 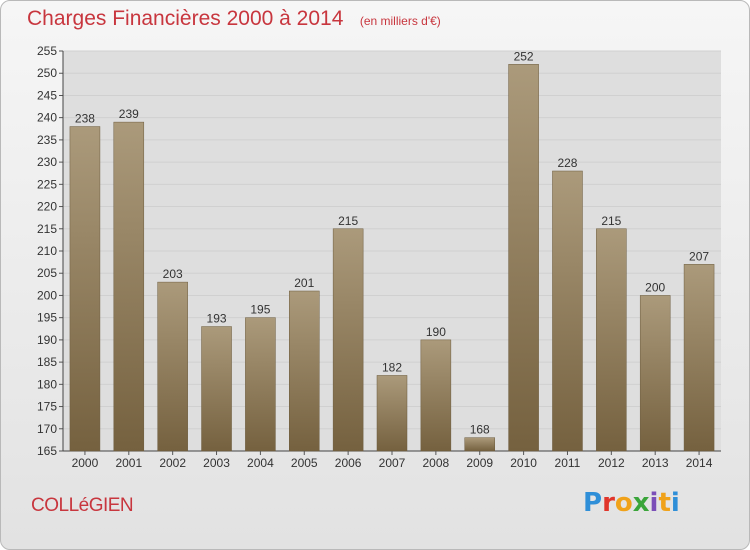 I want to click on bar-value-label: 203, so click(x=173, y=274).